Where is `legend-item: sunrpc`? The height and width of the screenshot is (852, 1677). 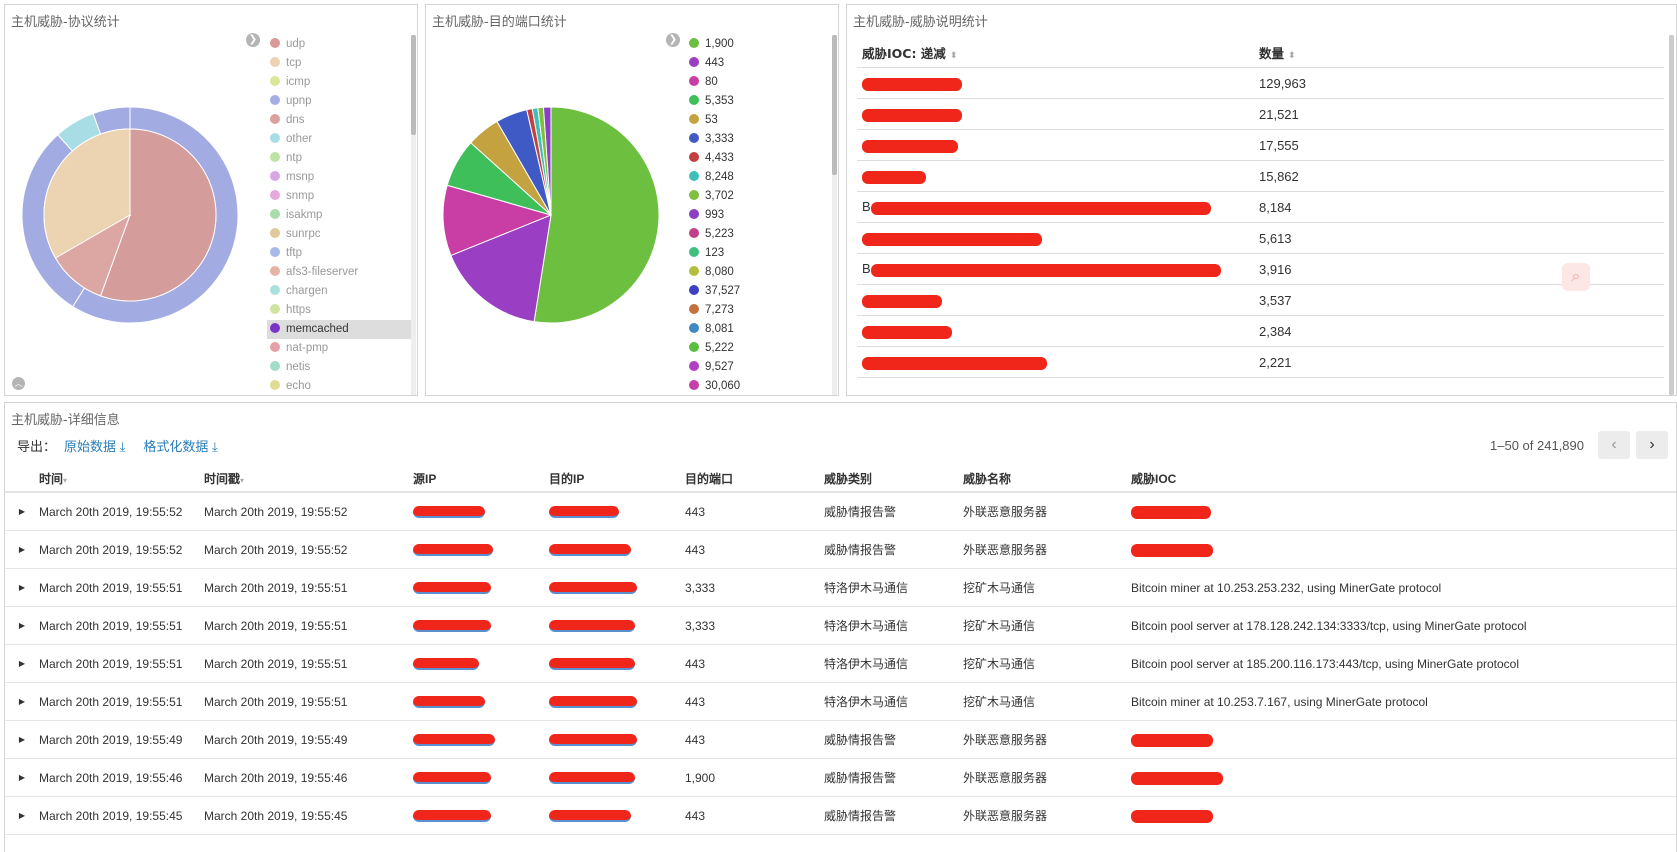 legend-item: sunrpc is located at coordinates (341, 234).